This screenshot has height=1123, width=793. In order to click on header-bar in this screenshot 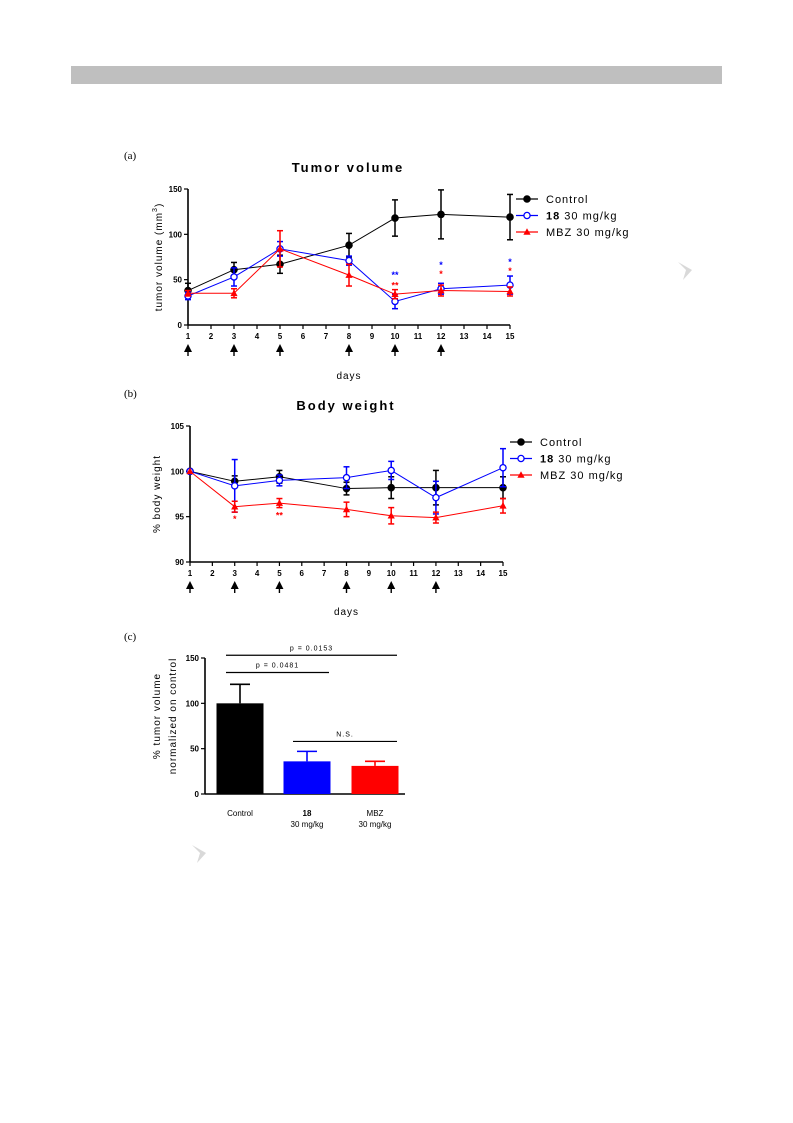, I will do `click(396, 75)`.